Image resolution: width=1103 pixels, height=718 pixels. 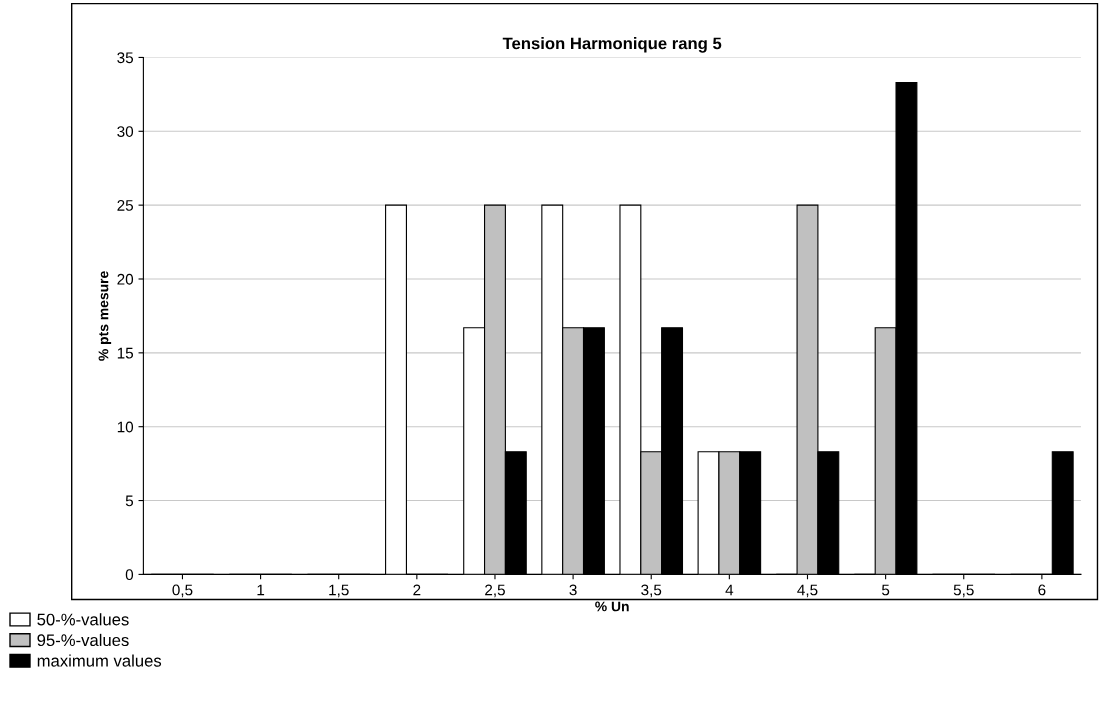 What do you see at coordinates (125, 205) in the screenshot?
I see `y-tick-label: 25` at bounding box center [125, 205].